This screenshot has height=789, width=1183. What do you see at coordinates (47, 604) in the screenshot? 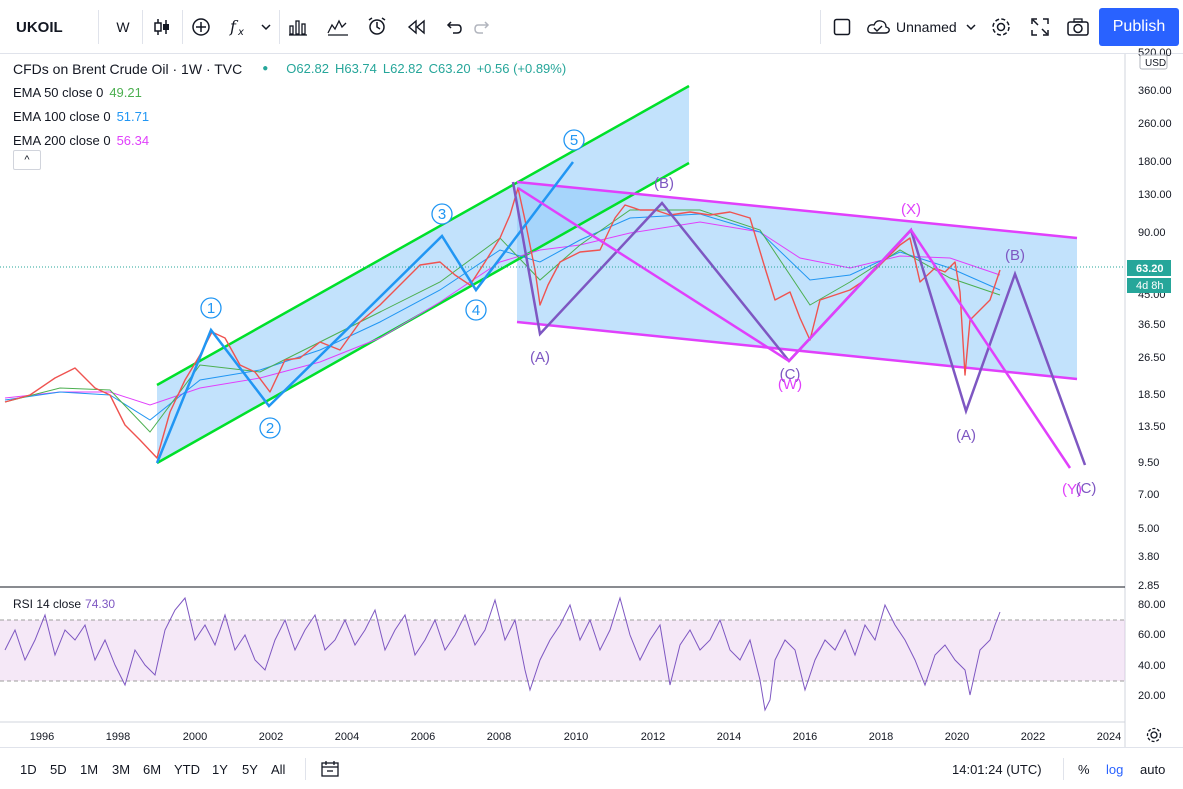
I see `rsi-label: RSI 14 close` at bounding box center [47, 604].